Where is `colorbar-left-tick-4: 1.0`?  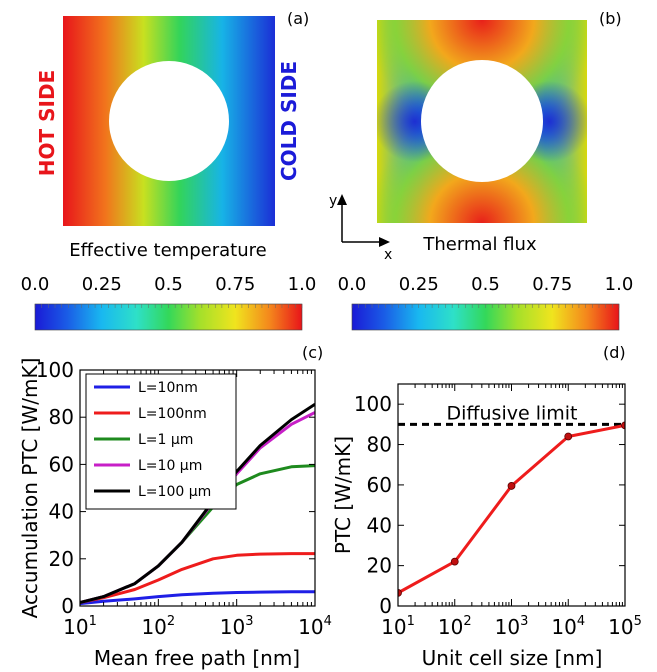
colorbar-left-tick-4: 1.0 is located at coordinates (302, 284).